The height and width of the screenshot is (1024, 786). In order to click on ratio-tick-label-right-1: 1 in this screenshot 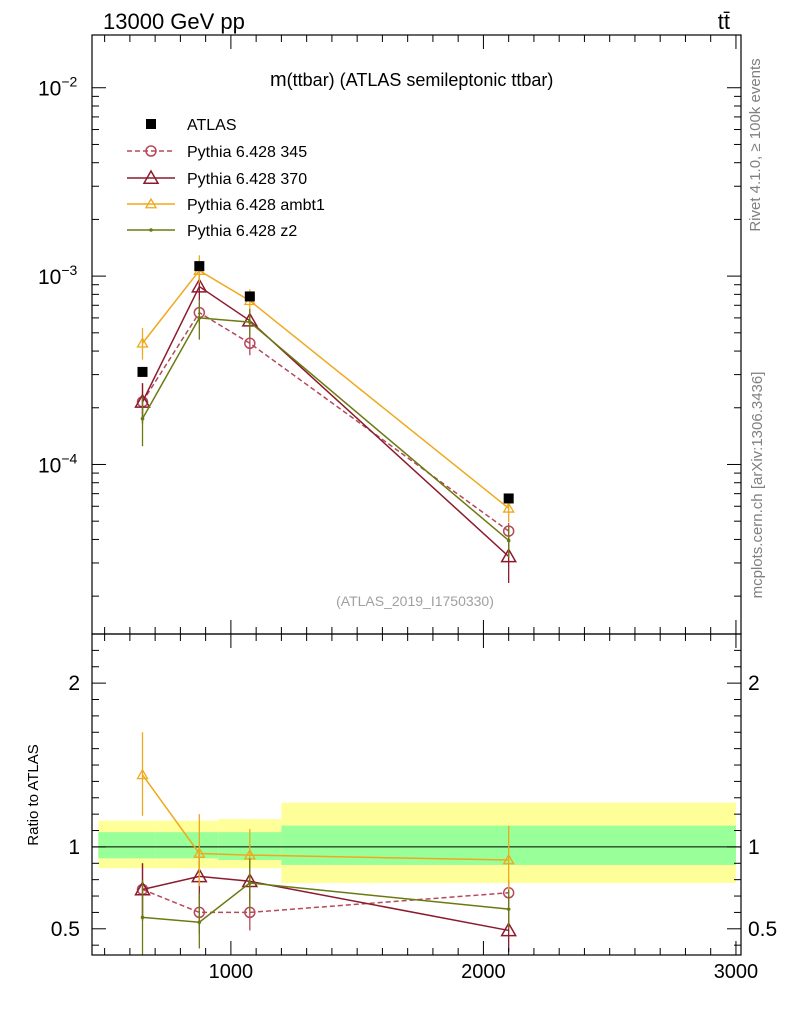, I will do `click(754, 847)`.